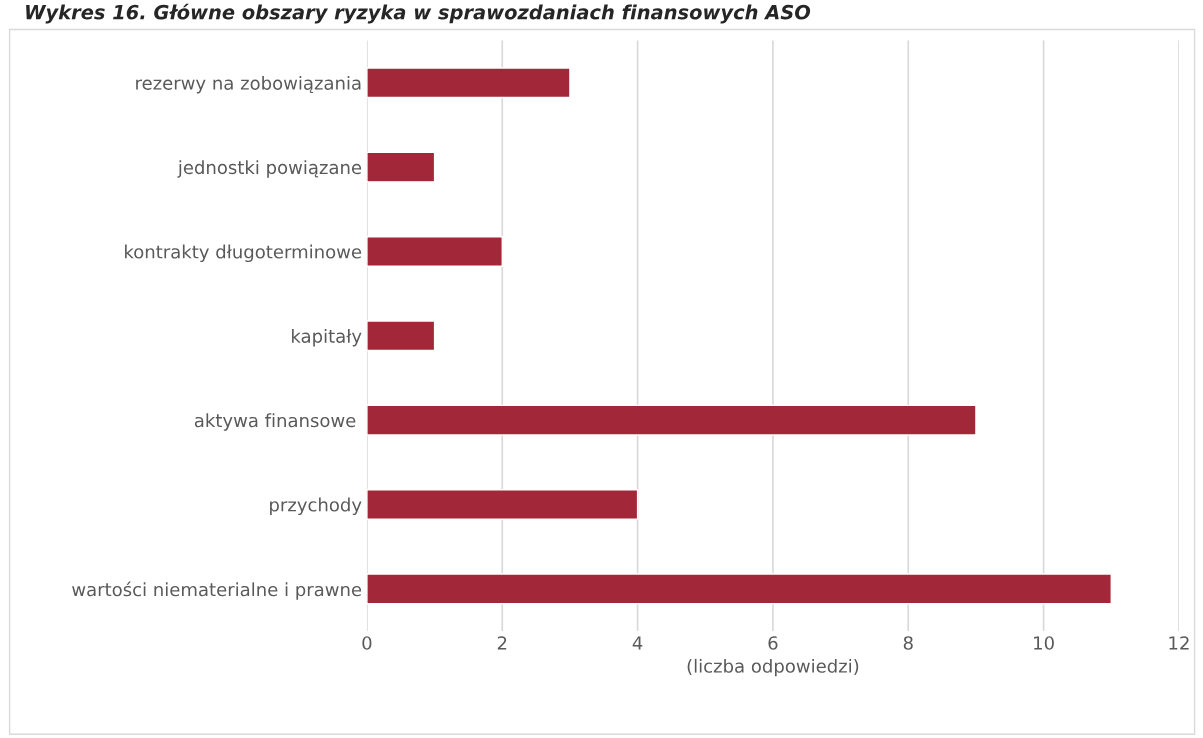 The width and height of the screenshot is (1203, 738). I want to click on y-tick-label: rezerwy na zobowiązania, so click(248, 84).